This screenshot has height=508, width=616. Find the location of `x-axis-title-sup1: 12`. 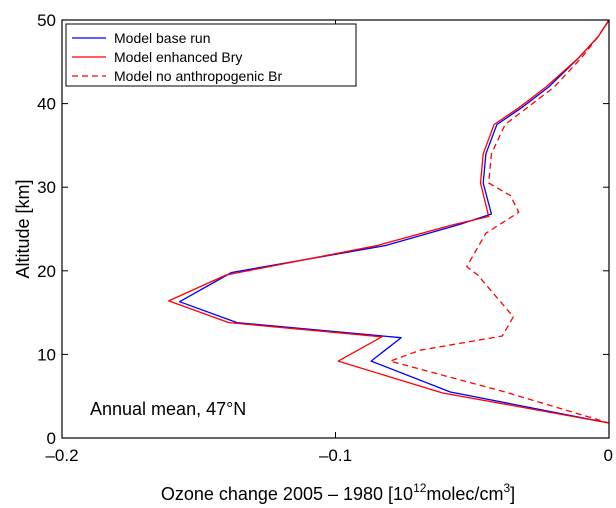

x-axis-title-sup1: 12 is located at coordinates (420, 488).